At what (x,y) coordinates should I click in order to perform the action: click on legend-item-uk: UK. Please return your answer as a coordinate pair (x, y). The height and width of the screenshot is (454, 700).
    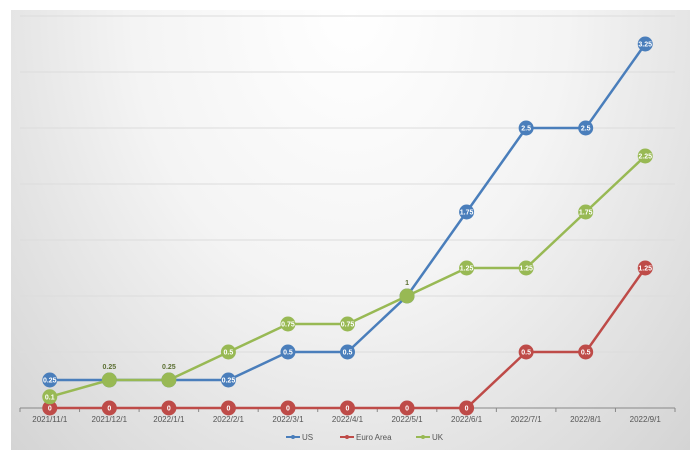
    Looking at the image, I should click on (430, 437).